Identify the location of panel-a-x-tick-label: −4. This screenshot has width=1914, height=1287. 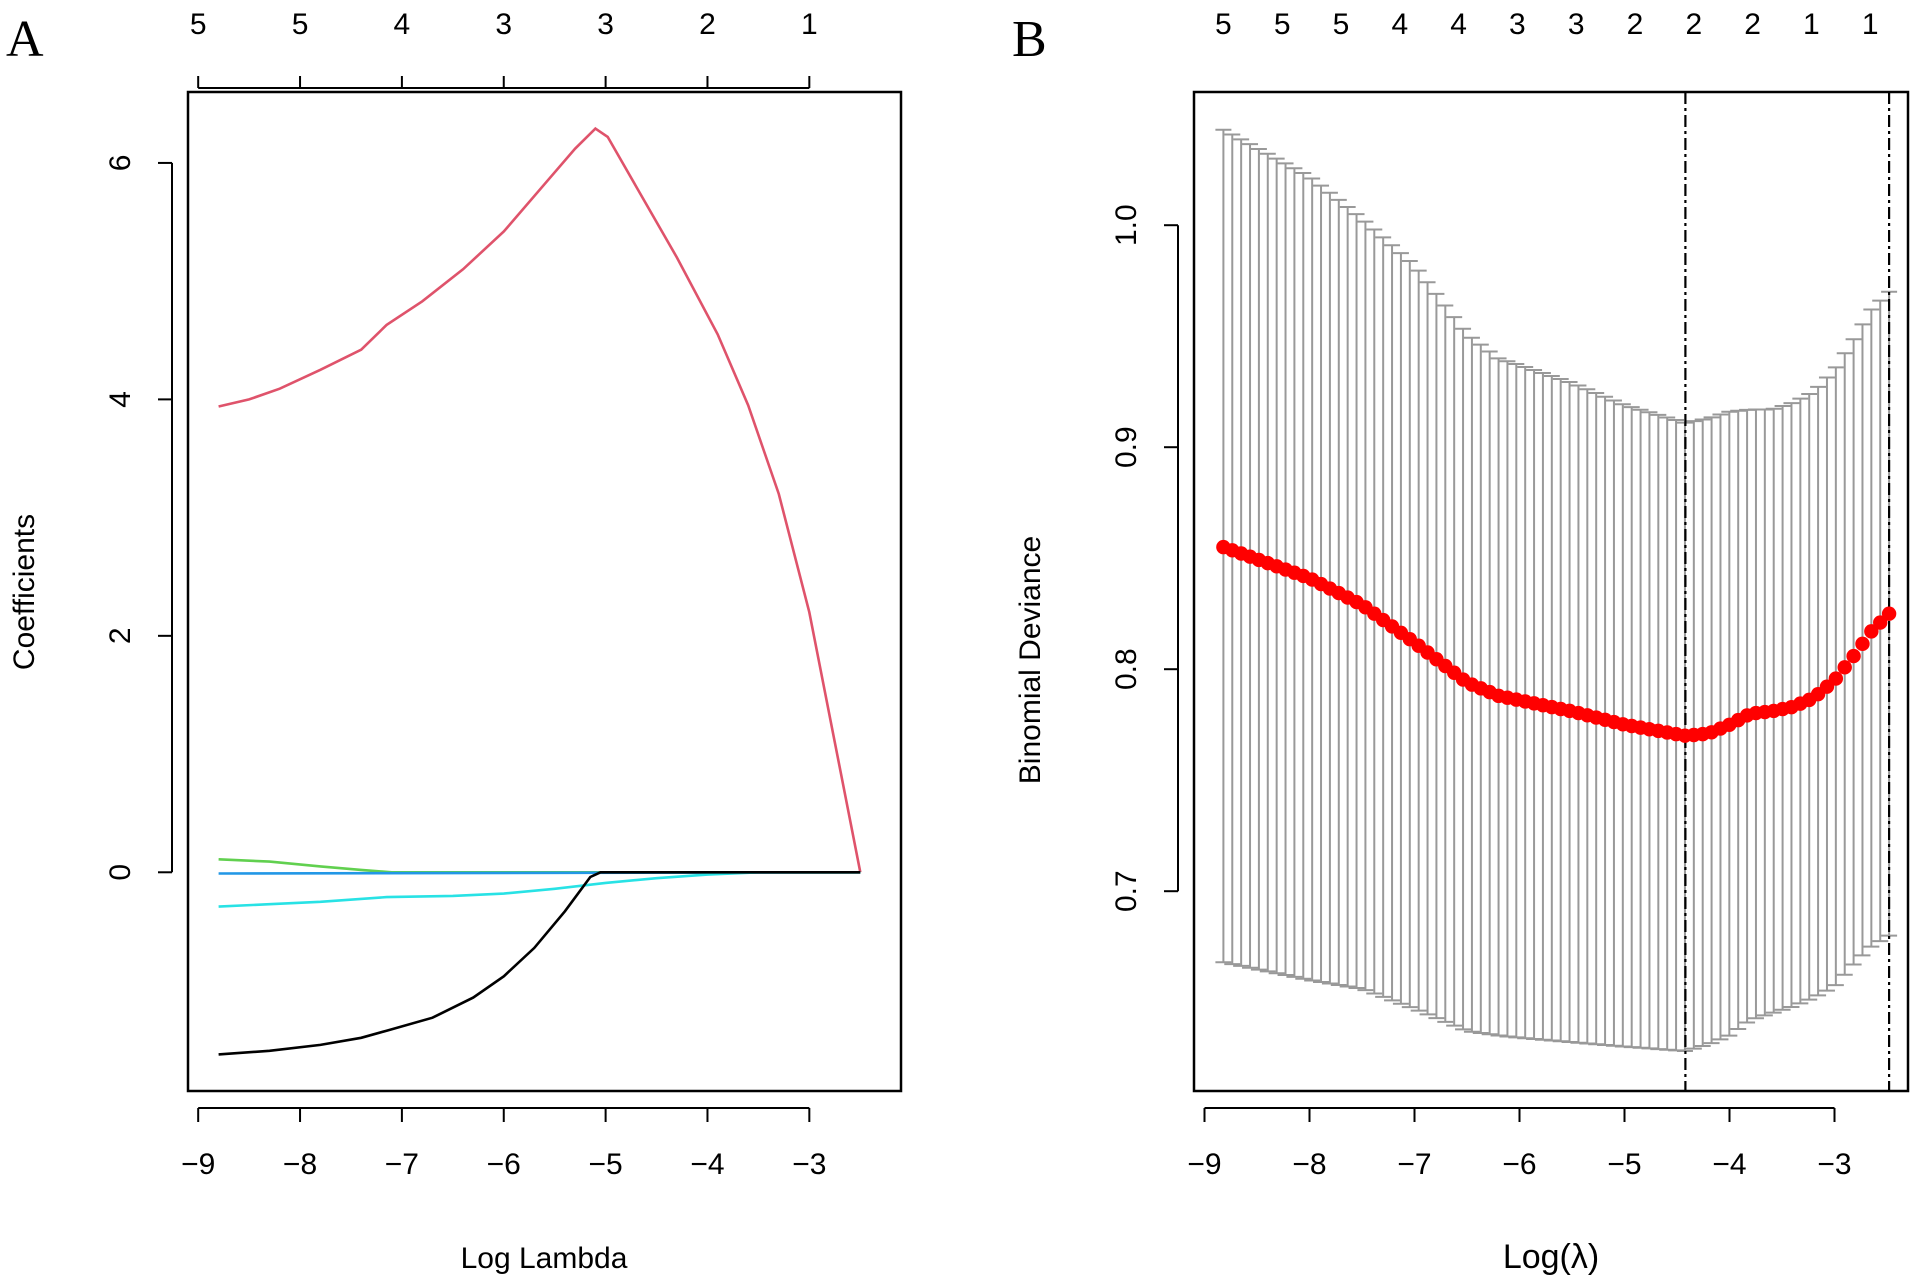
(707, 1164).